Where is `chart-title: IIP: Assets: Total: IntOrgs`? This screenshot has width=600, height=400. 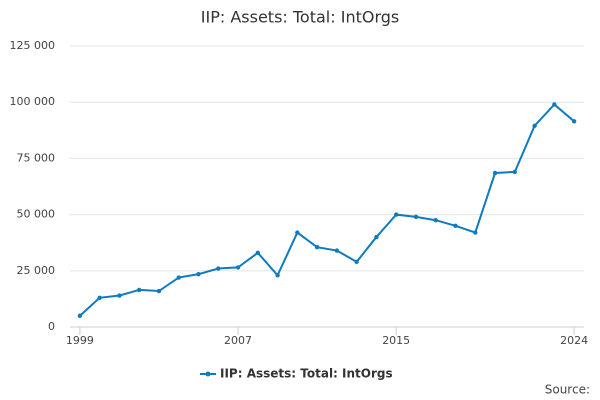 chart-title: IIP: Assets: Total: IntOrgs is located at coordinates (300, 17).